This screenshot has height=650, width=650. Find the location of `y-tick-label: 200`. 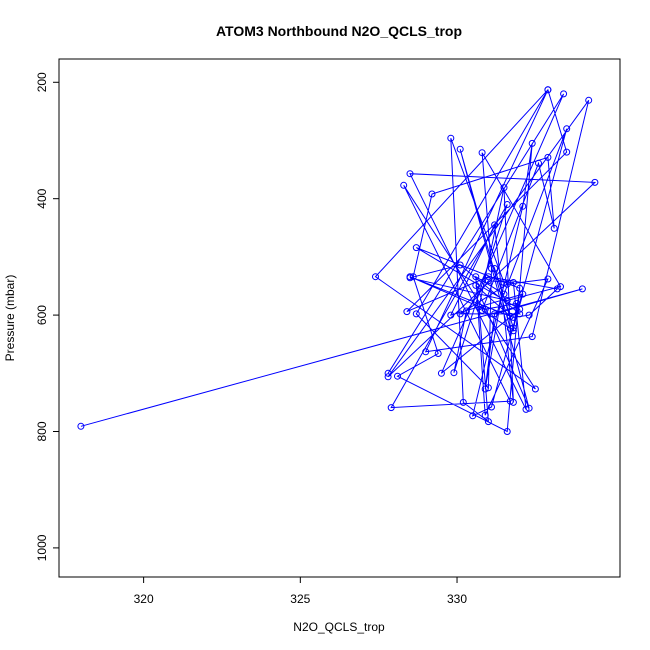

y-tick-label: 200 is located at coordinates (42, 82).